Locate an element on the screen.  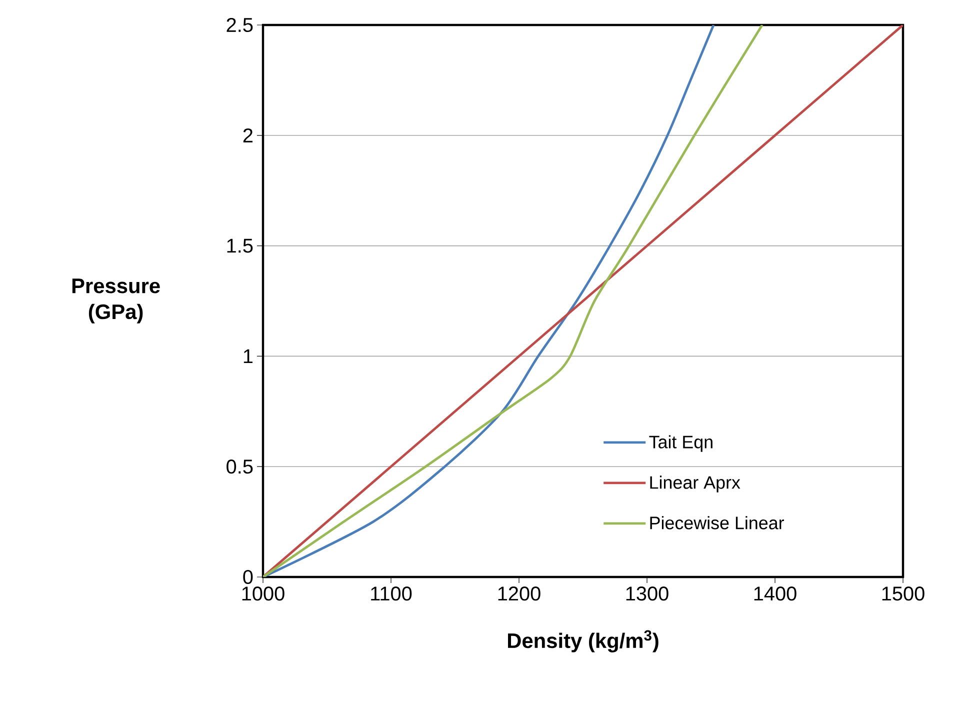
legend-label: Linear Aprx is located at coordinates (695, 484).